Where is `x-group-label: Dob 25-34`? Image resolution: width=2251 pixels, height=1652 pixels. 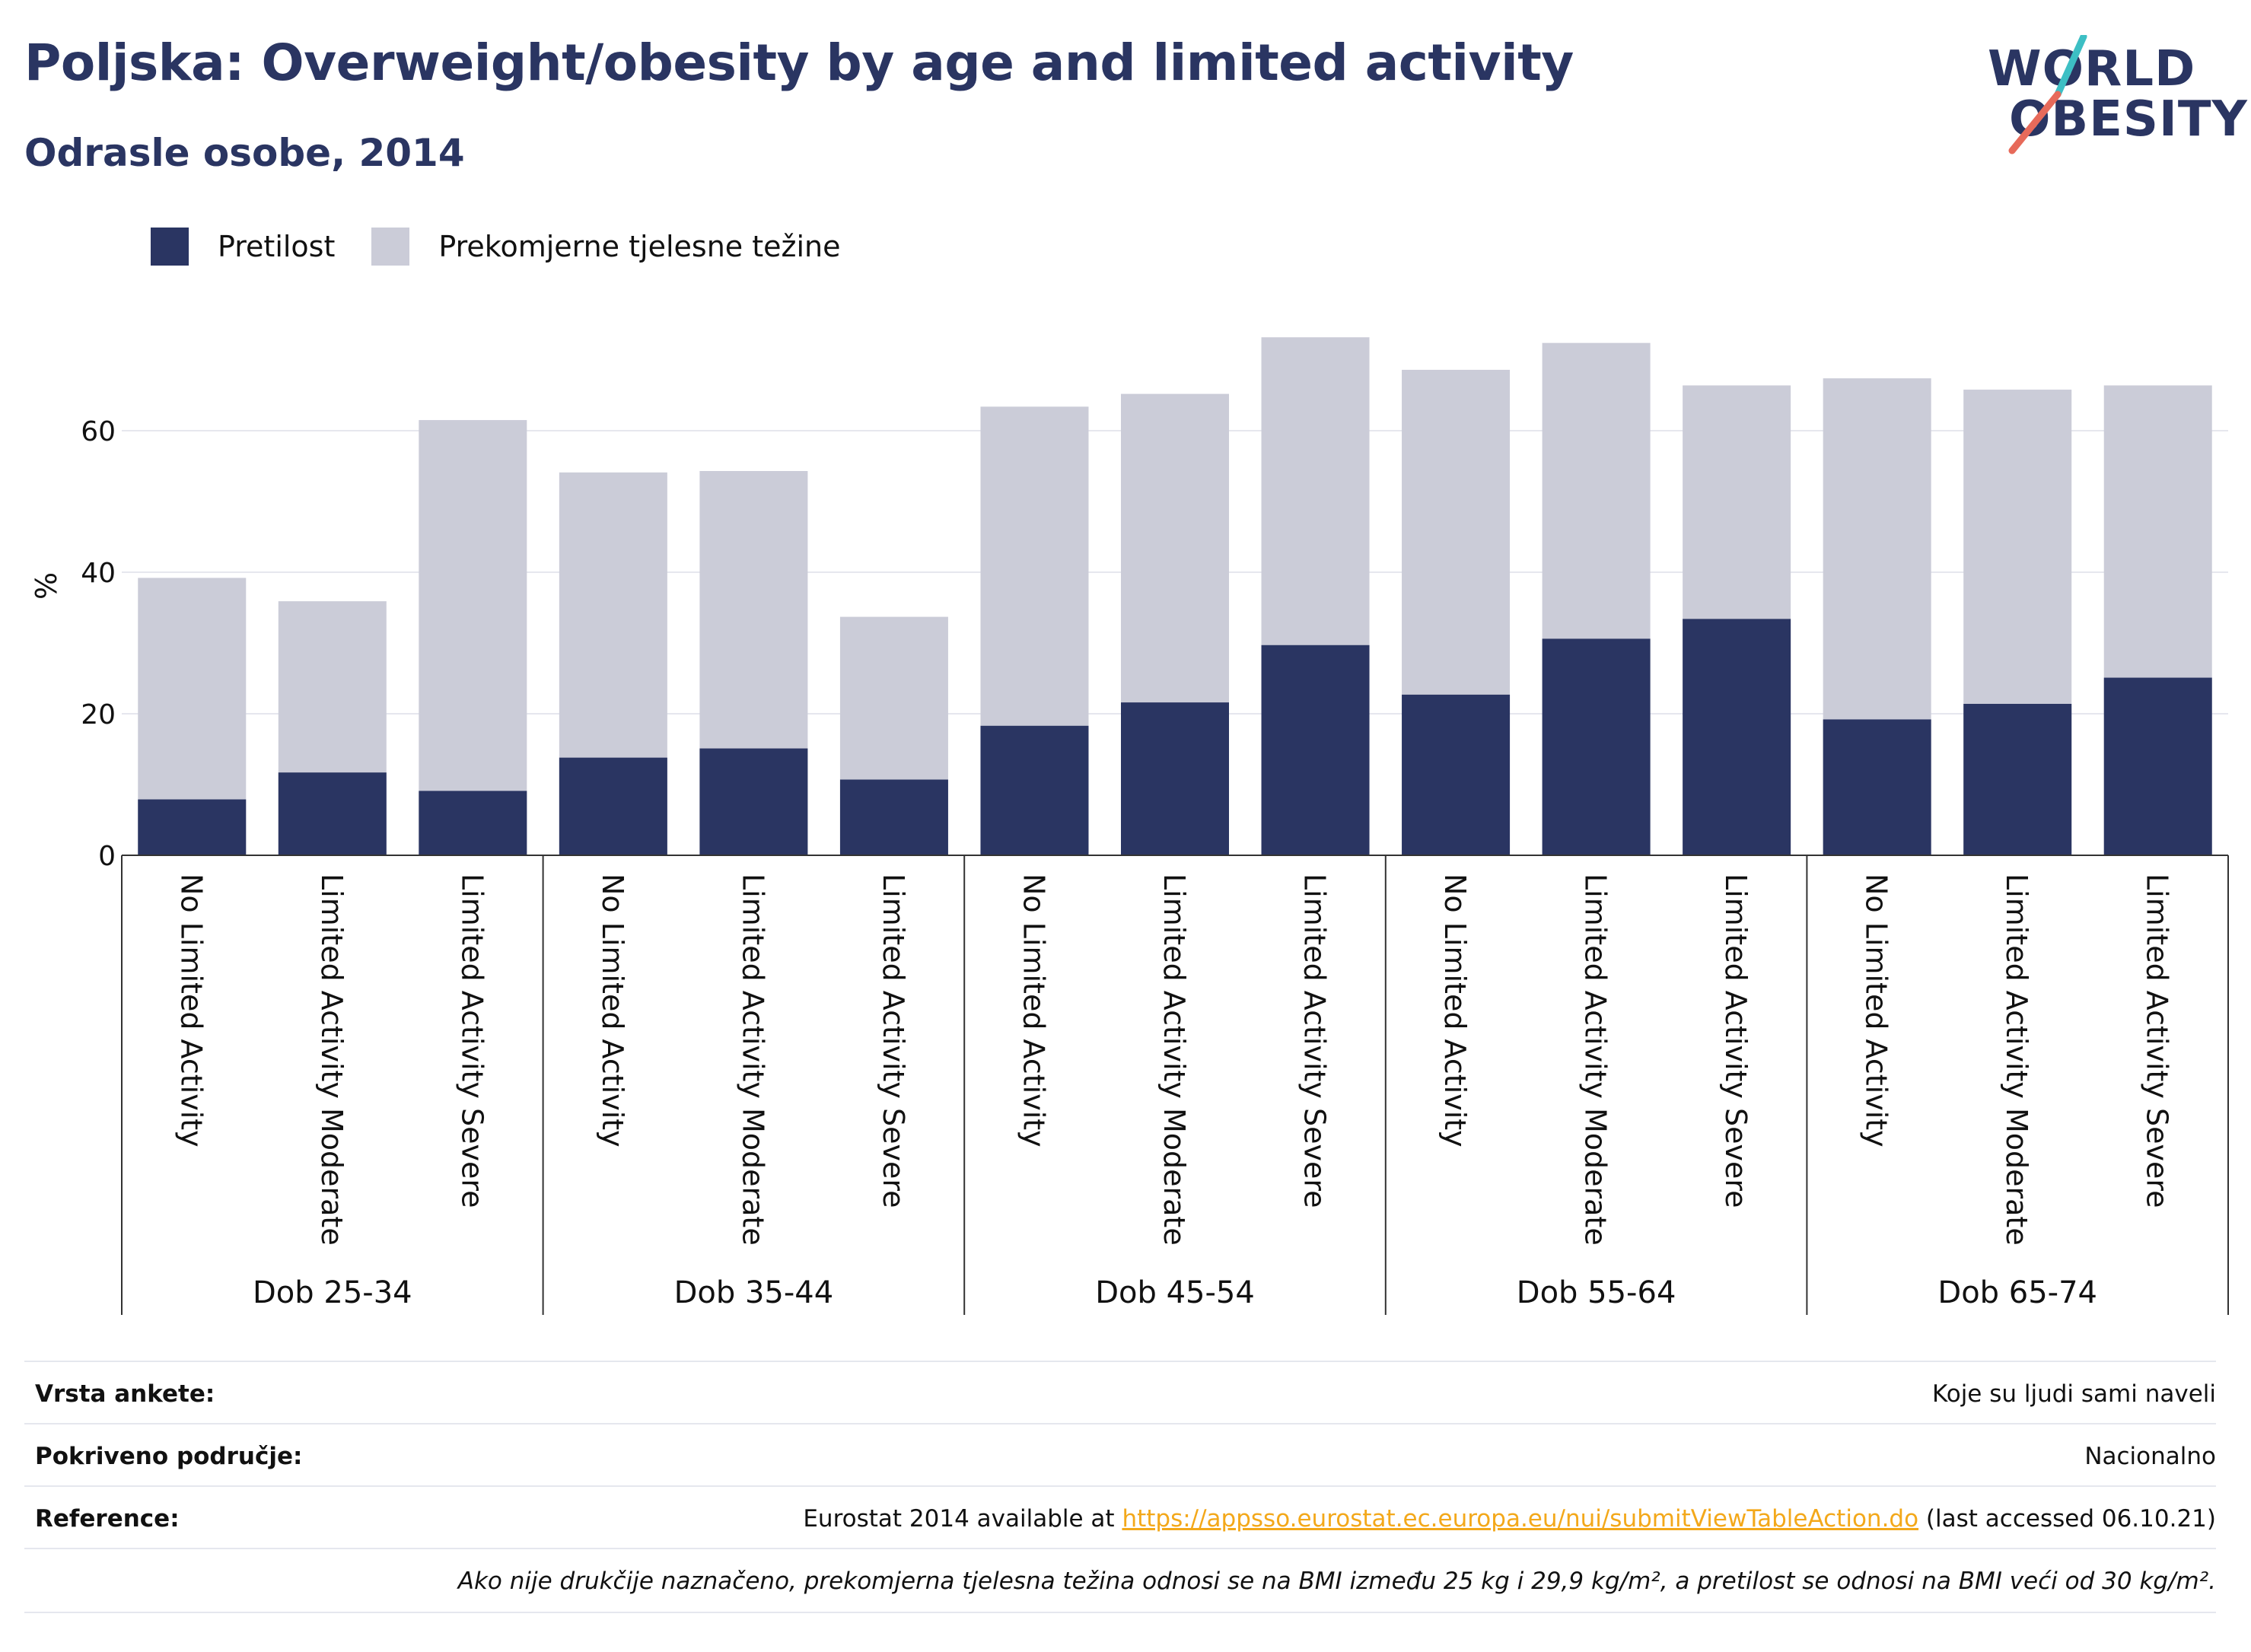
x-group-label: Dob 25-34 is located at coordinates (332, 1292).